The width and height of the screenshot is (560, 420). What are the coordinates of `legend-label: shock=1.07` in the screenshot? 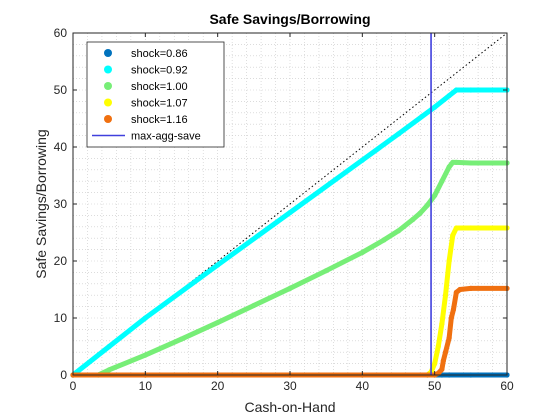 It's located at (159, 104).